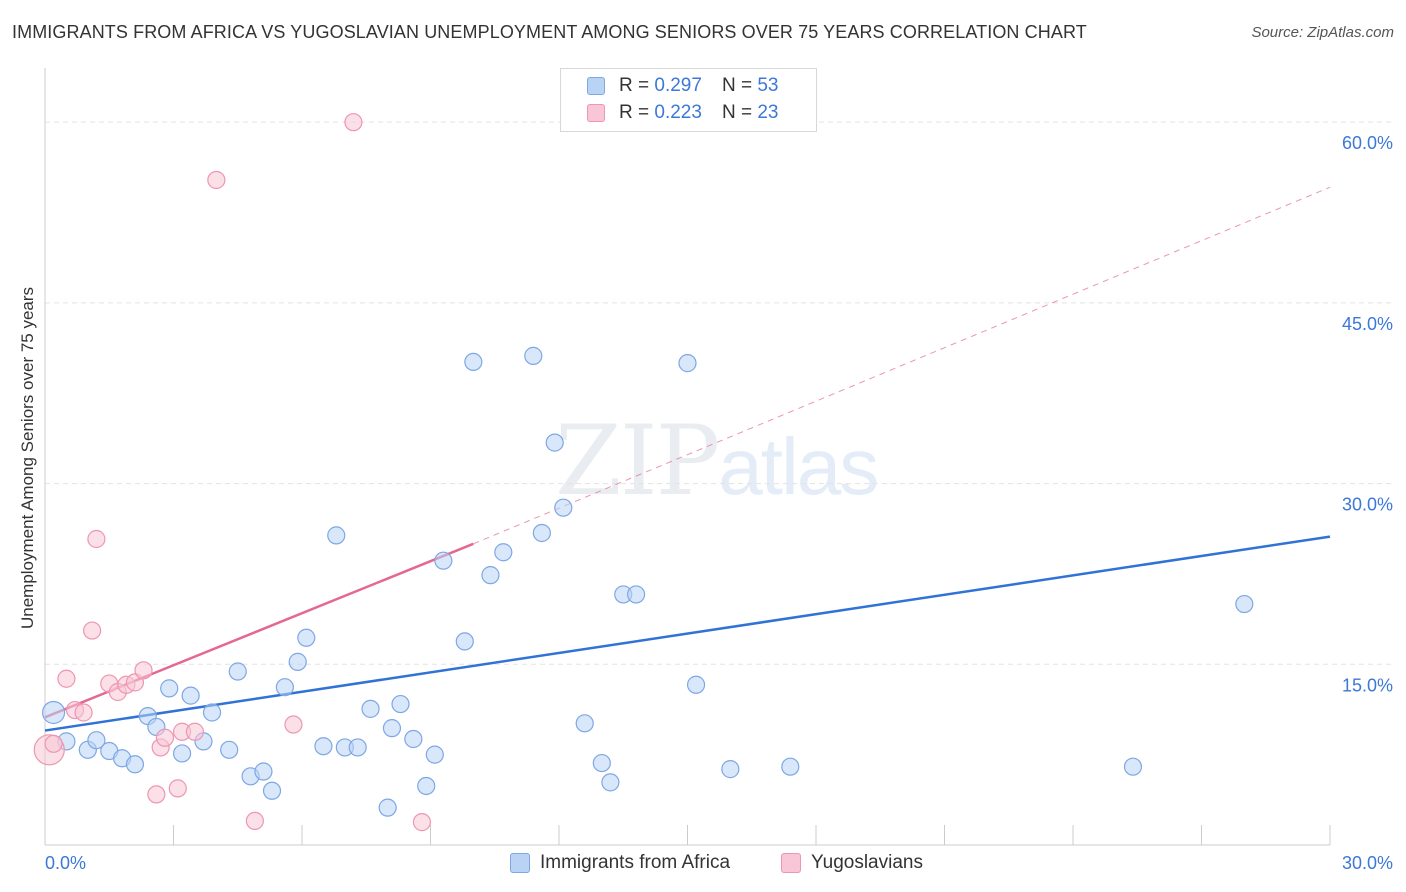 The width and height of the screenshot is (1406, 892). I want to click on y-tick-label: 30.0%, so click(1367, 505).